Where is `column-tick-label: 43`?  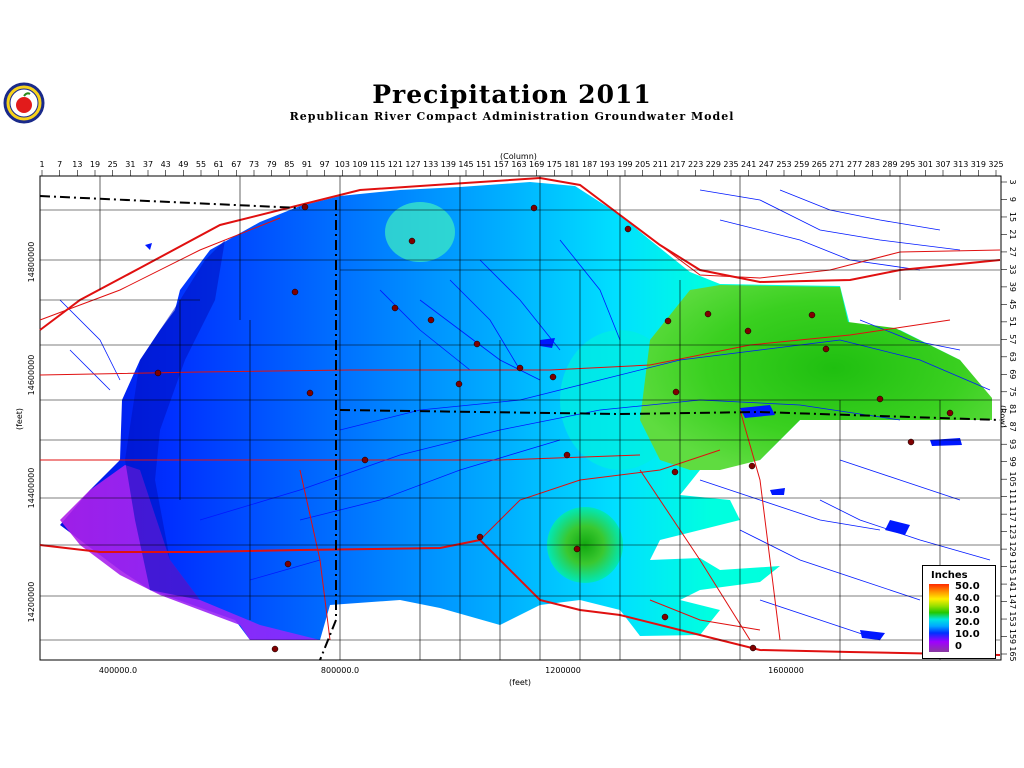
column-tick-label: 43 is located at coordinates (166, 164).